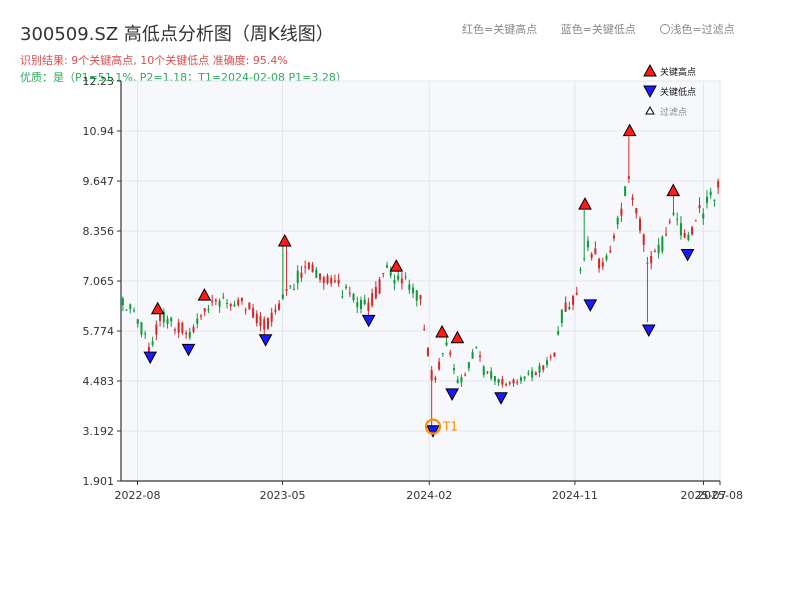 The image size is (800, 600). I want to click on color-key-light: 〇浅色=过滤点, so click(697, 29).